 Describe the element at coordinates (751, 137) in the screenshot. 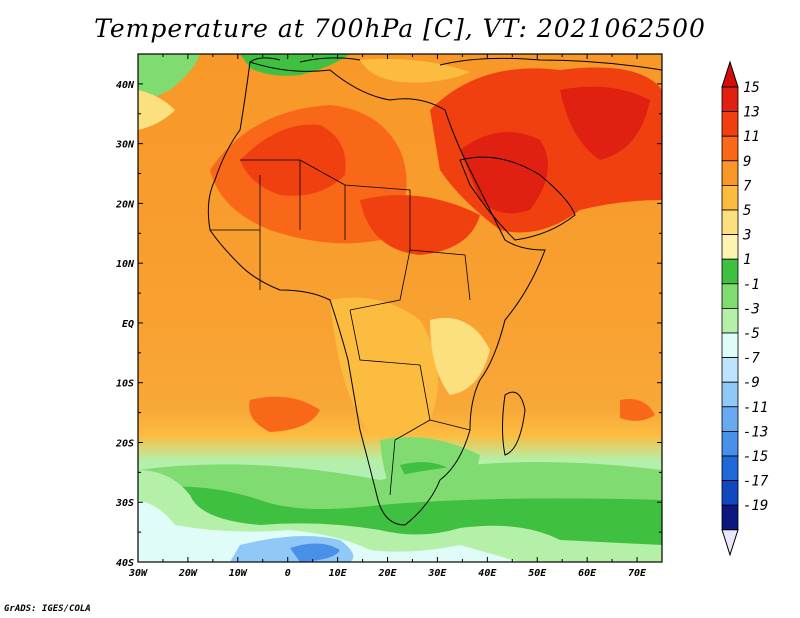

I see `colorbar-label: 11` at that location.